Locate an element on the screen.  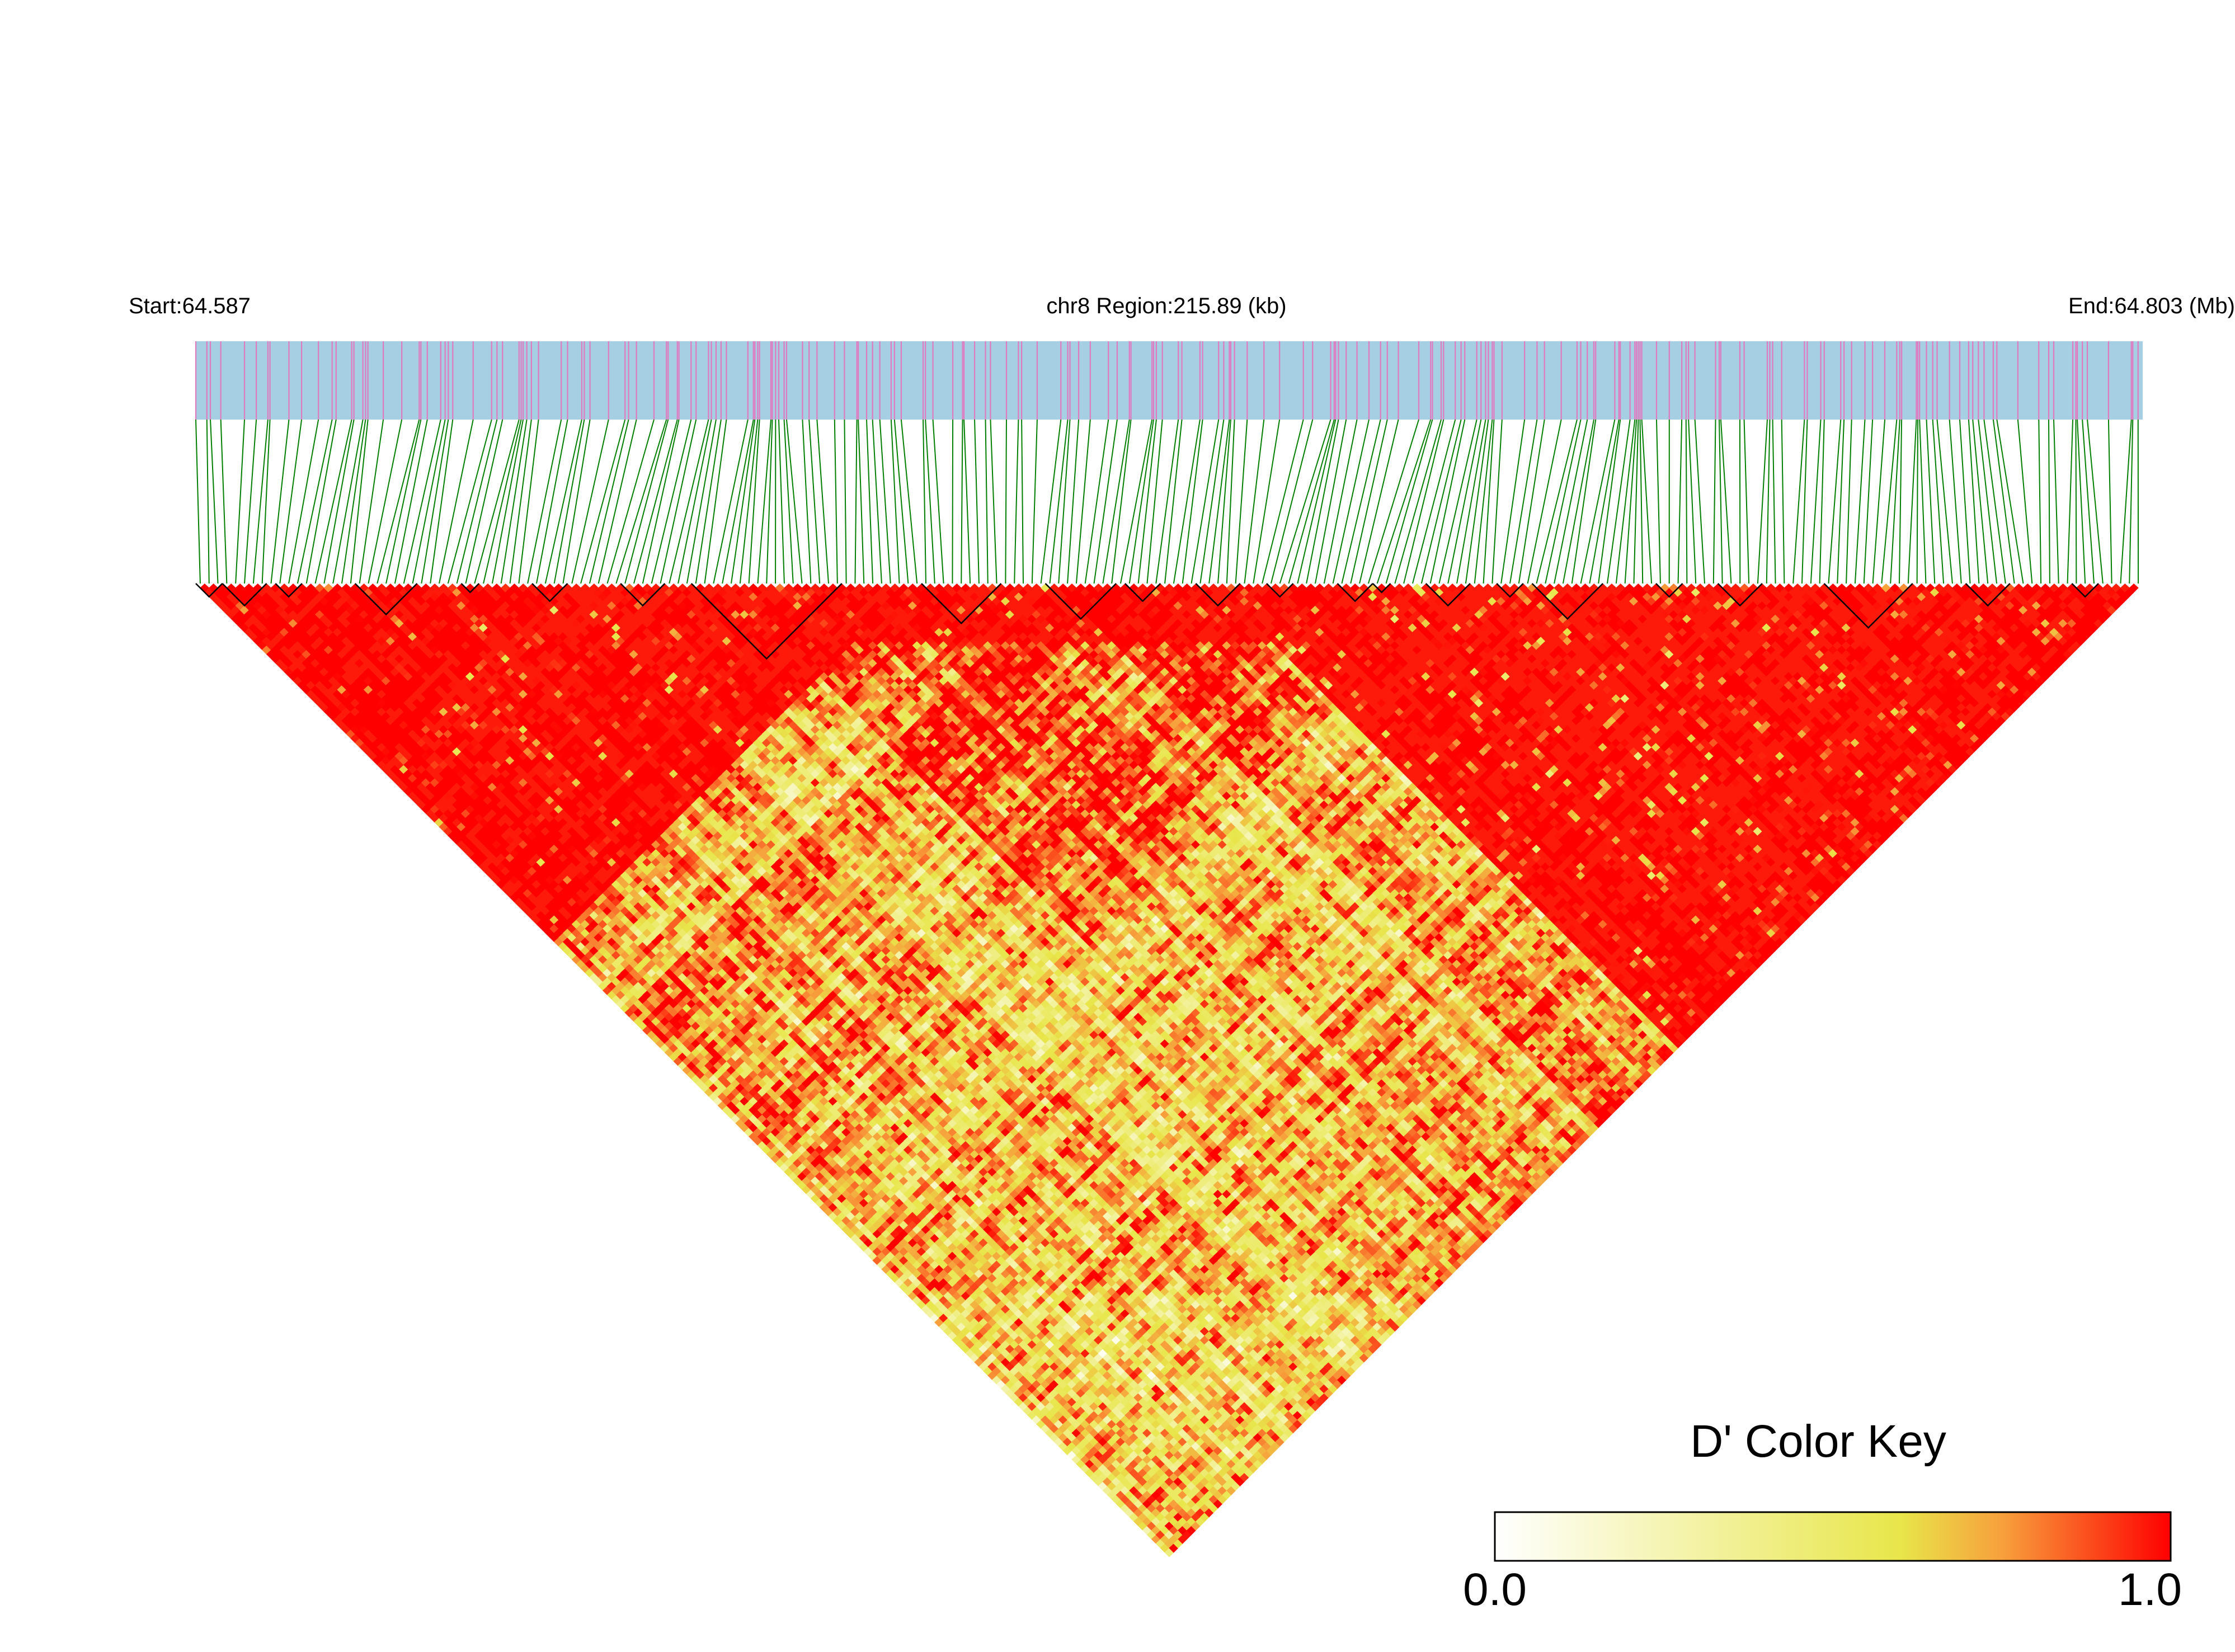
snp-position-track is located at coordinates (1169, 381).